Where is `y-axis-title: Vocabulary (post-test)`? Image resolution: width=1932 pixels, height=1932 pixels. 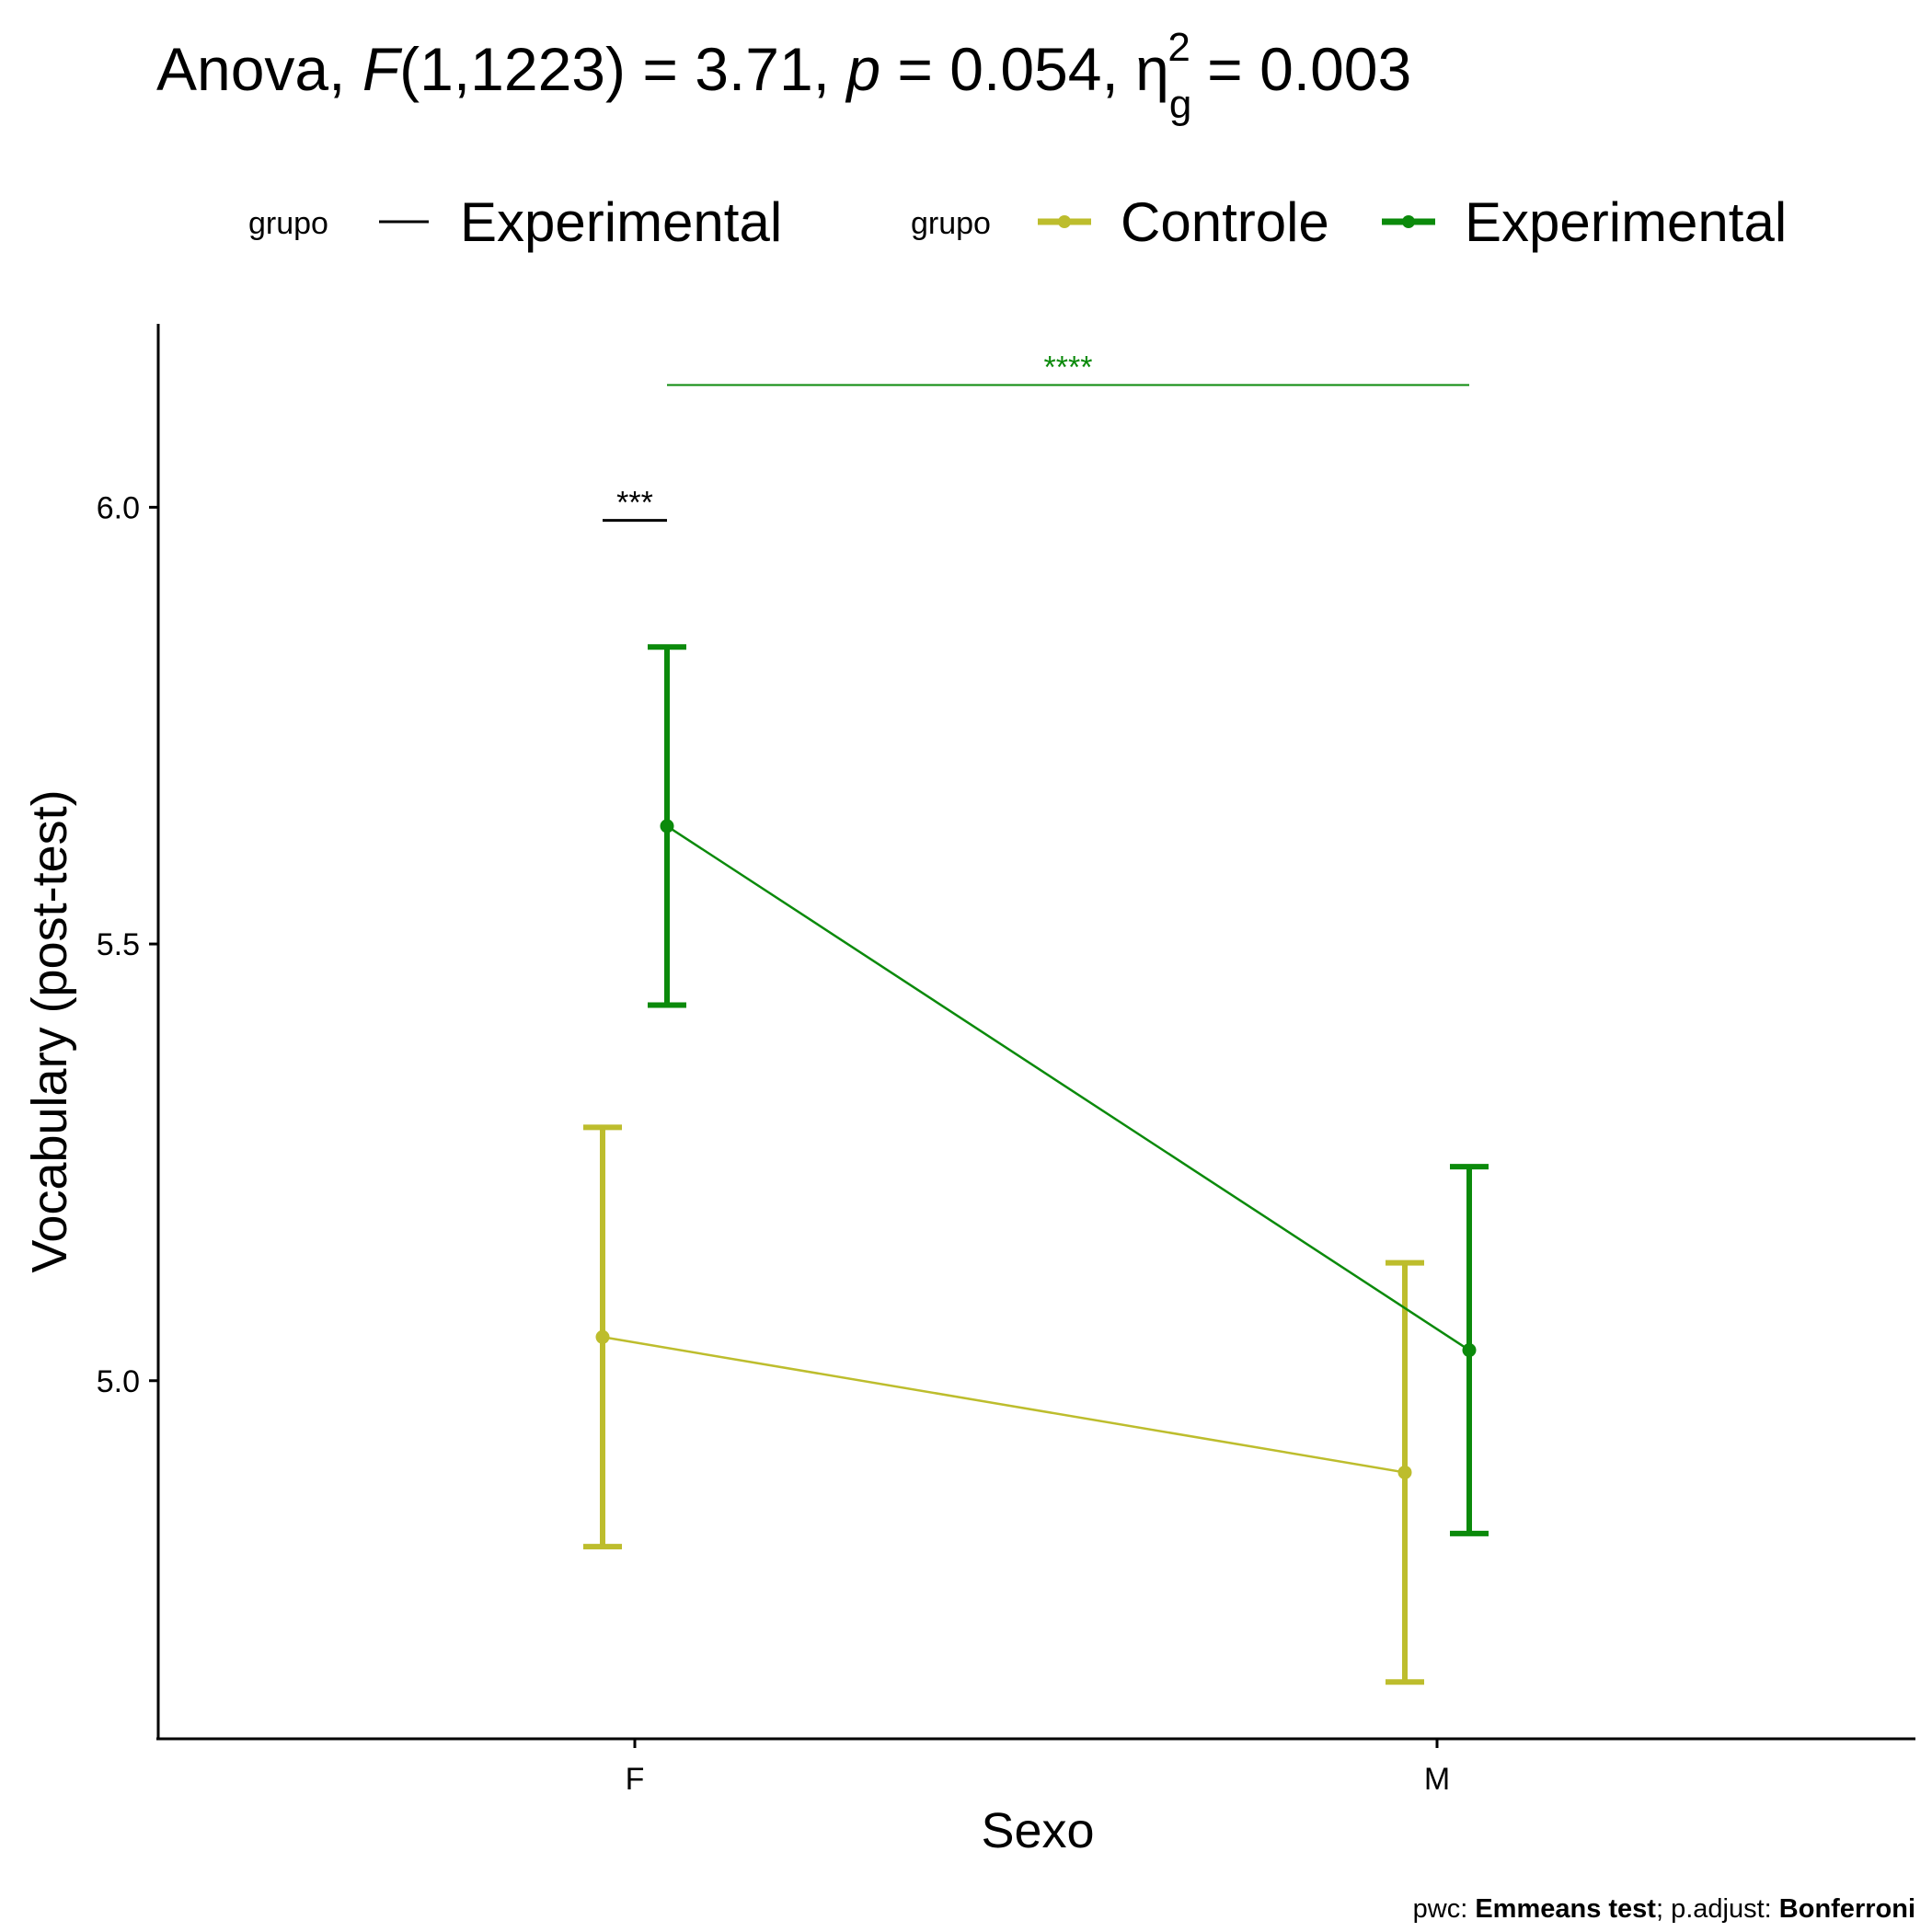
y-axis-title: Vocabulary (post-test) is located at coordinates (49, 1030).